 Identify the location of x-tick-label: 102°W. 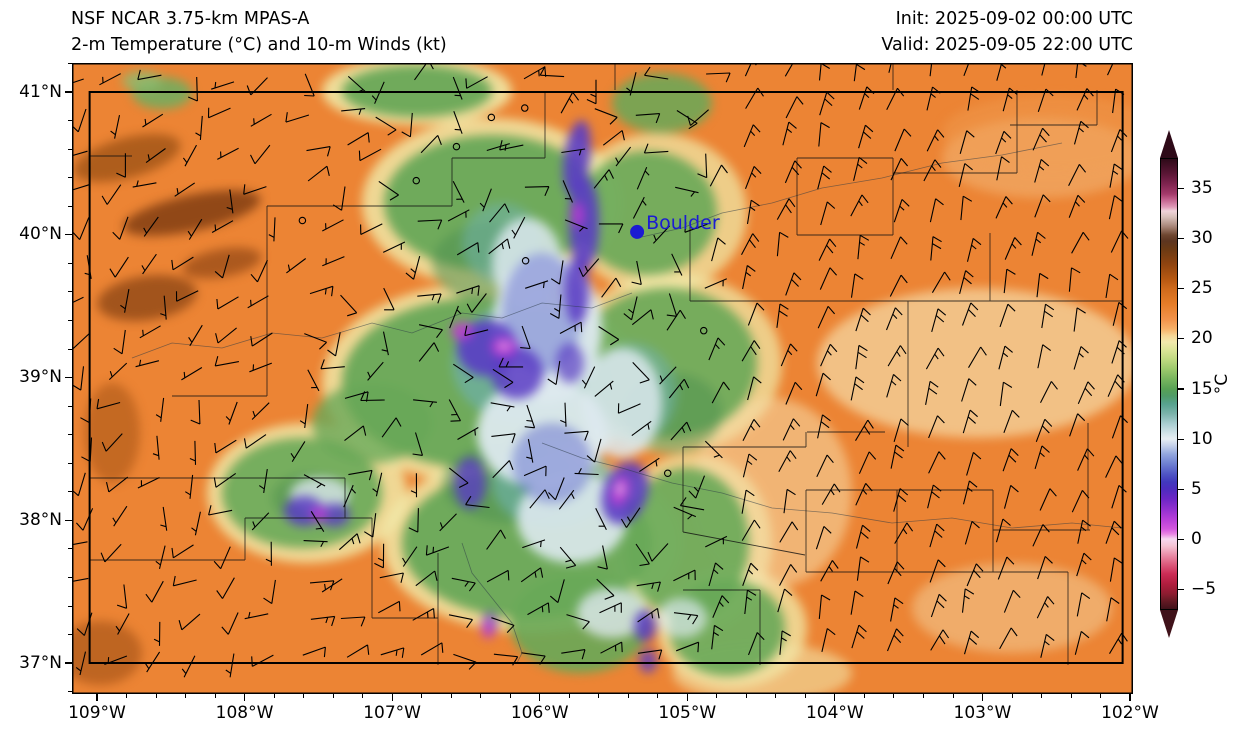
(1130, 713).